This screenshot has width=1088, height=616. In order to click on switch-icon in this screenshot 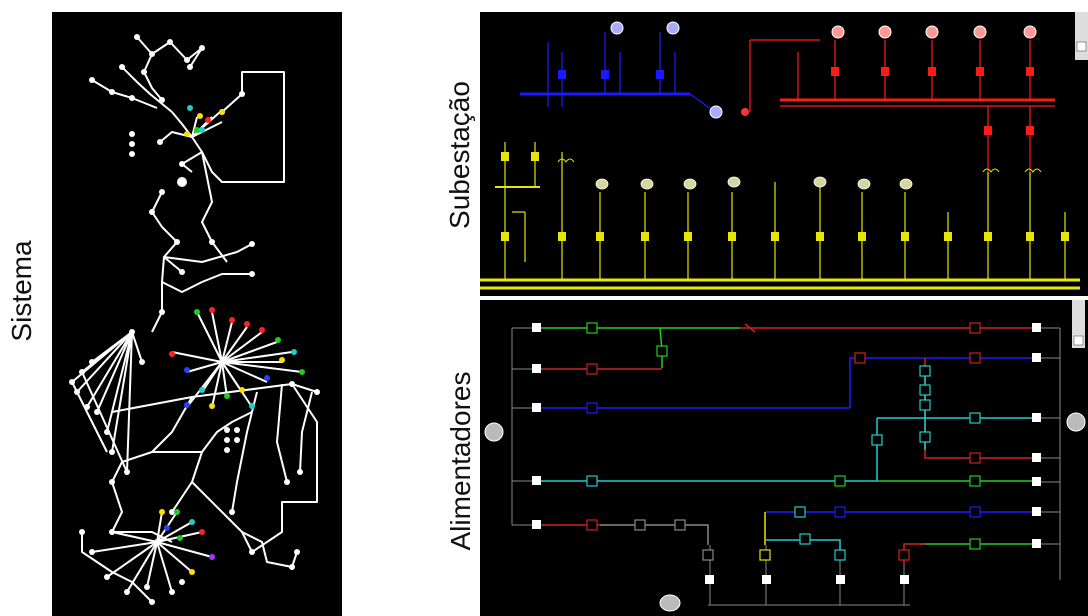, I will do `click(750, 328)`.